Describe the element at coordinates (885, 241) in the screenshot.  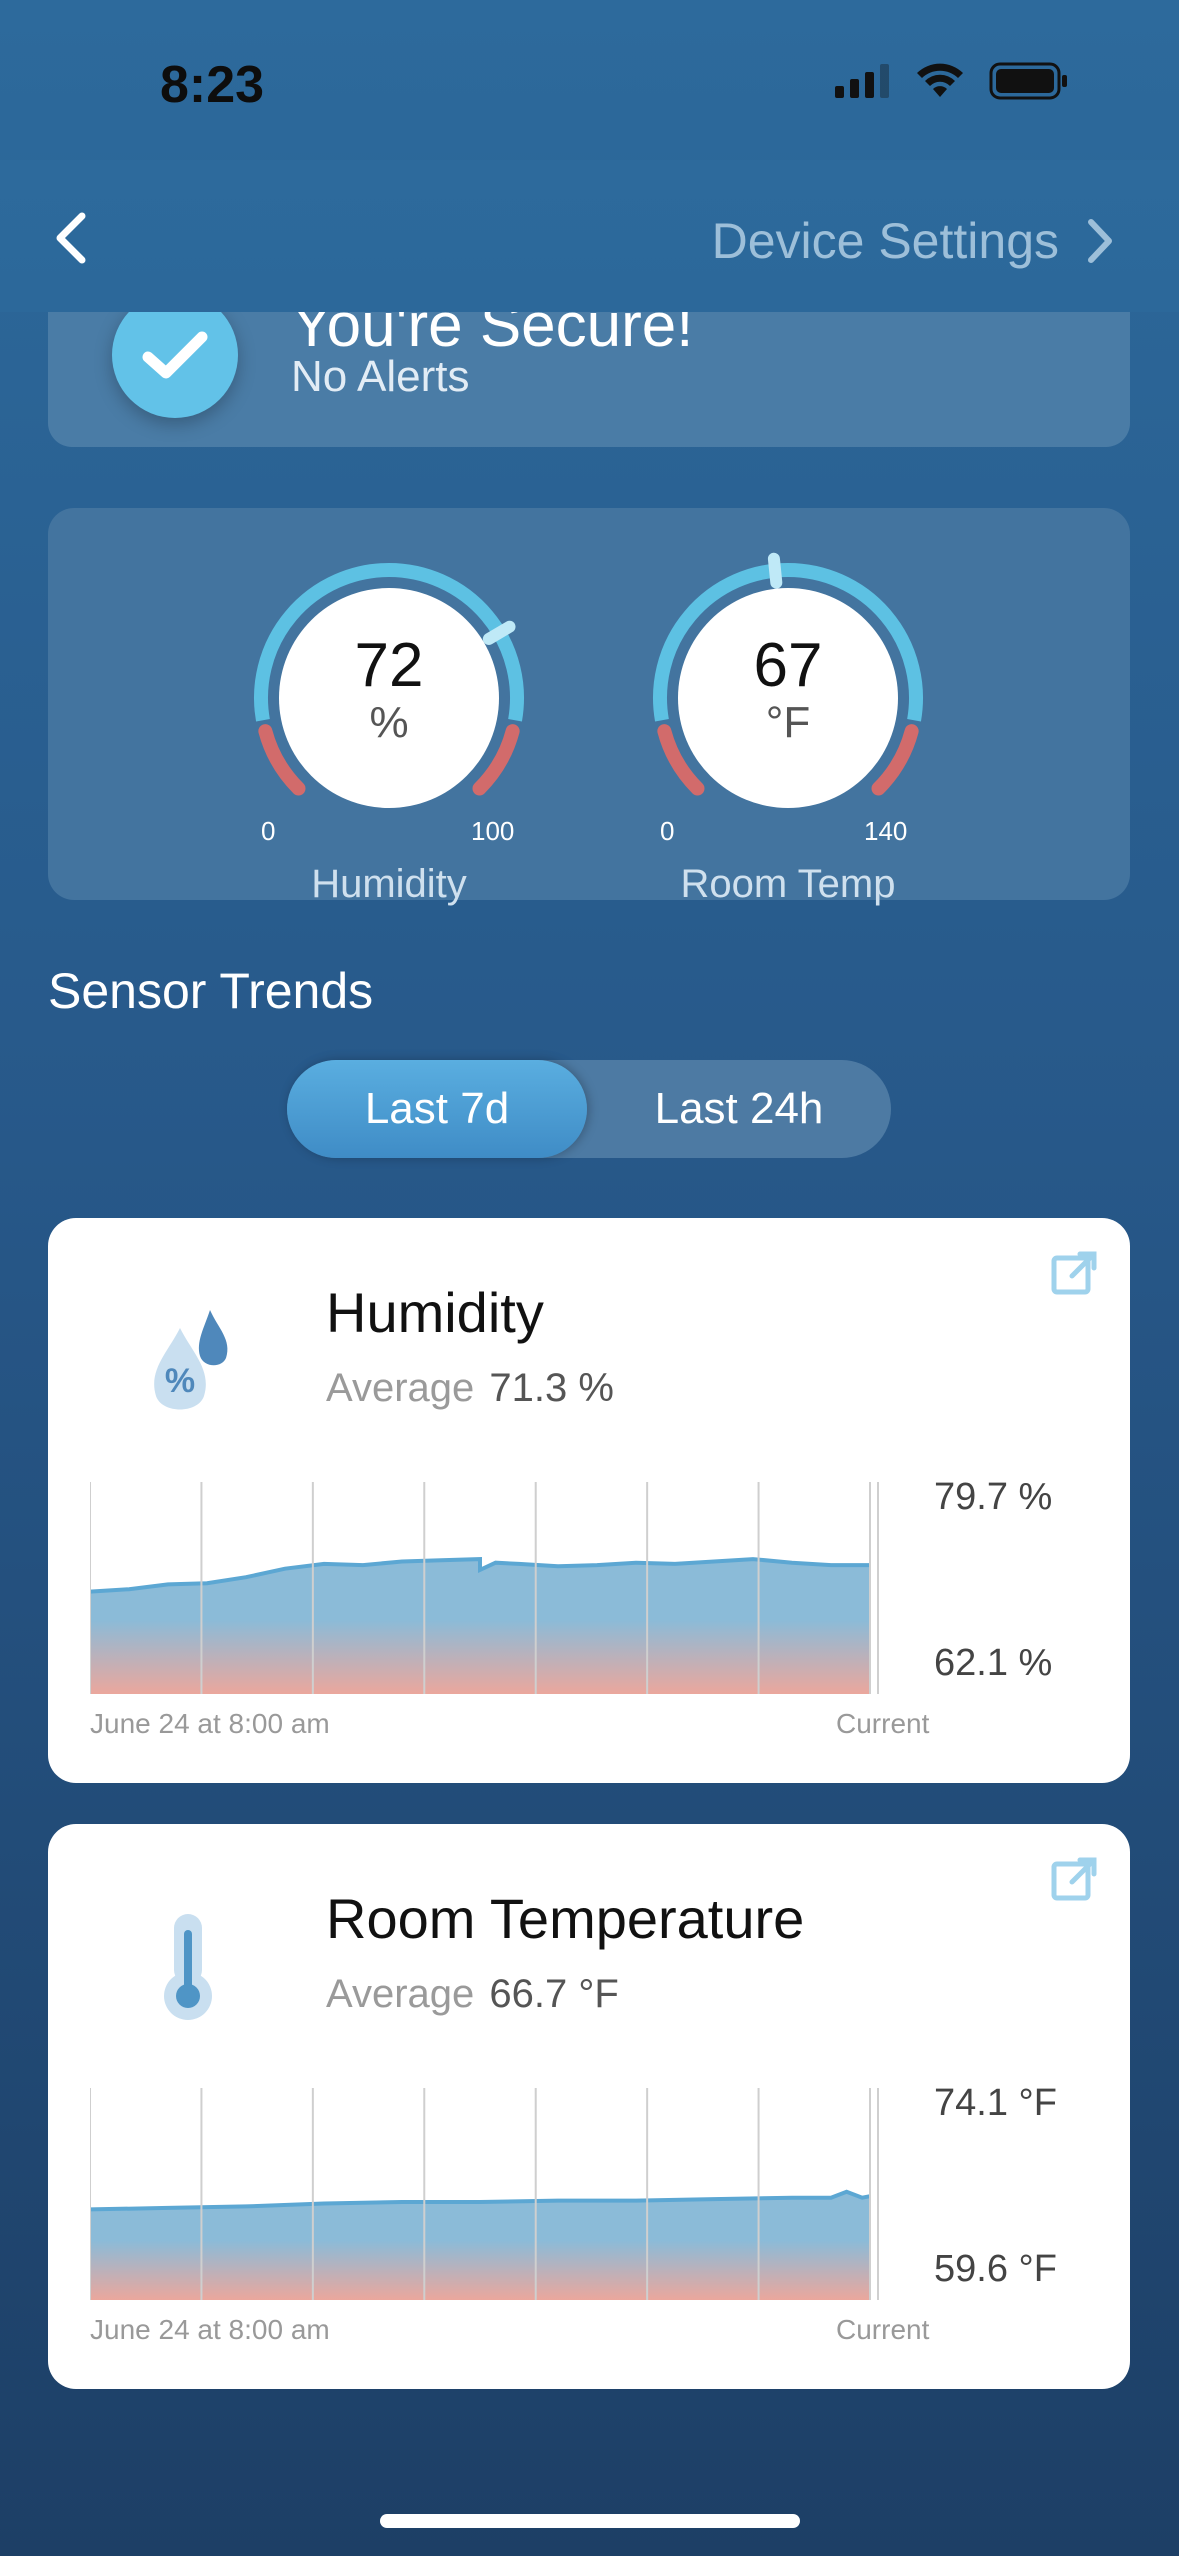
I see `device-settings-label: Device Settings` at that location.